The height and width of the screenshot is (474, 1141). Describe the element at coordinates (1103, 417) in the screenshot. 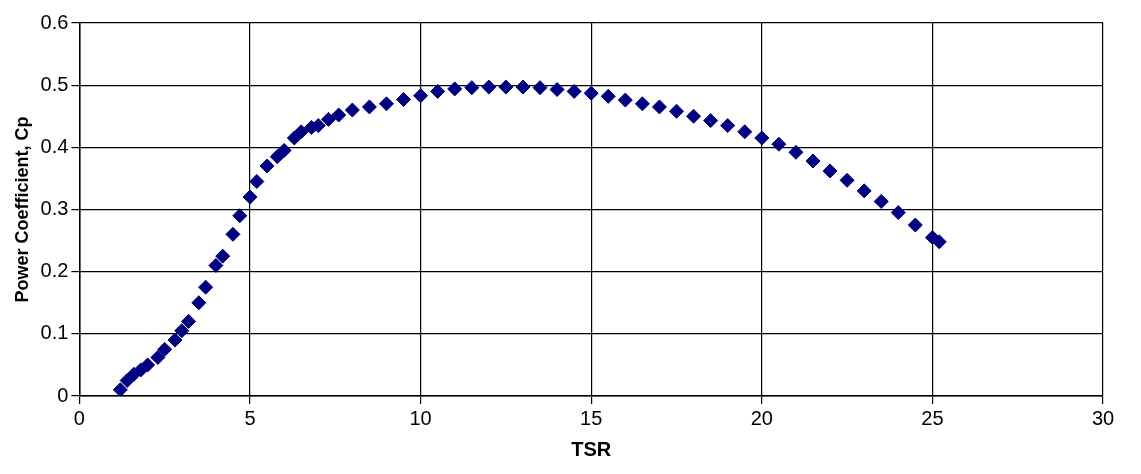

I see `x-tick-label: 30` at that location.